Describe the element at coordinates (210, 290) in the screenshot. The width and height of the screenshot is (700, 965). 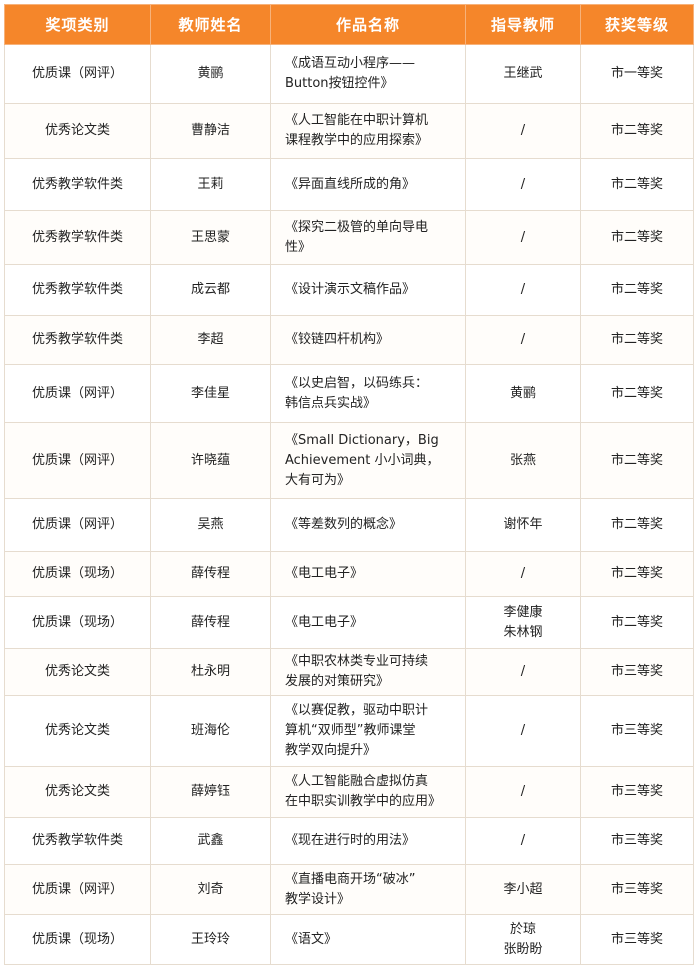
I see `cell-teacher: 成云都` at that location.